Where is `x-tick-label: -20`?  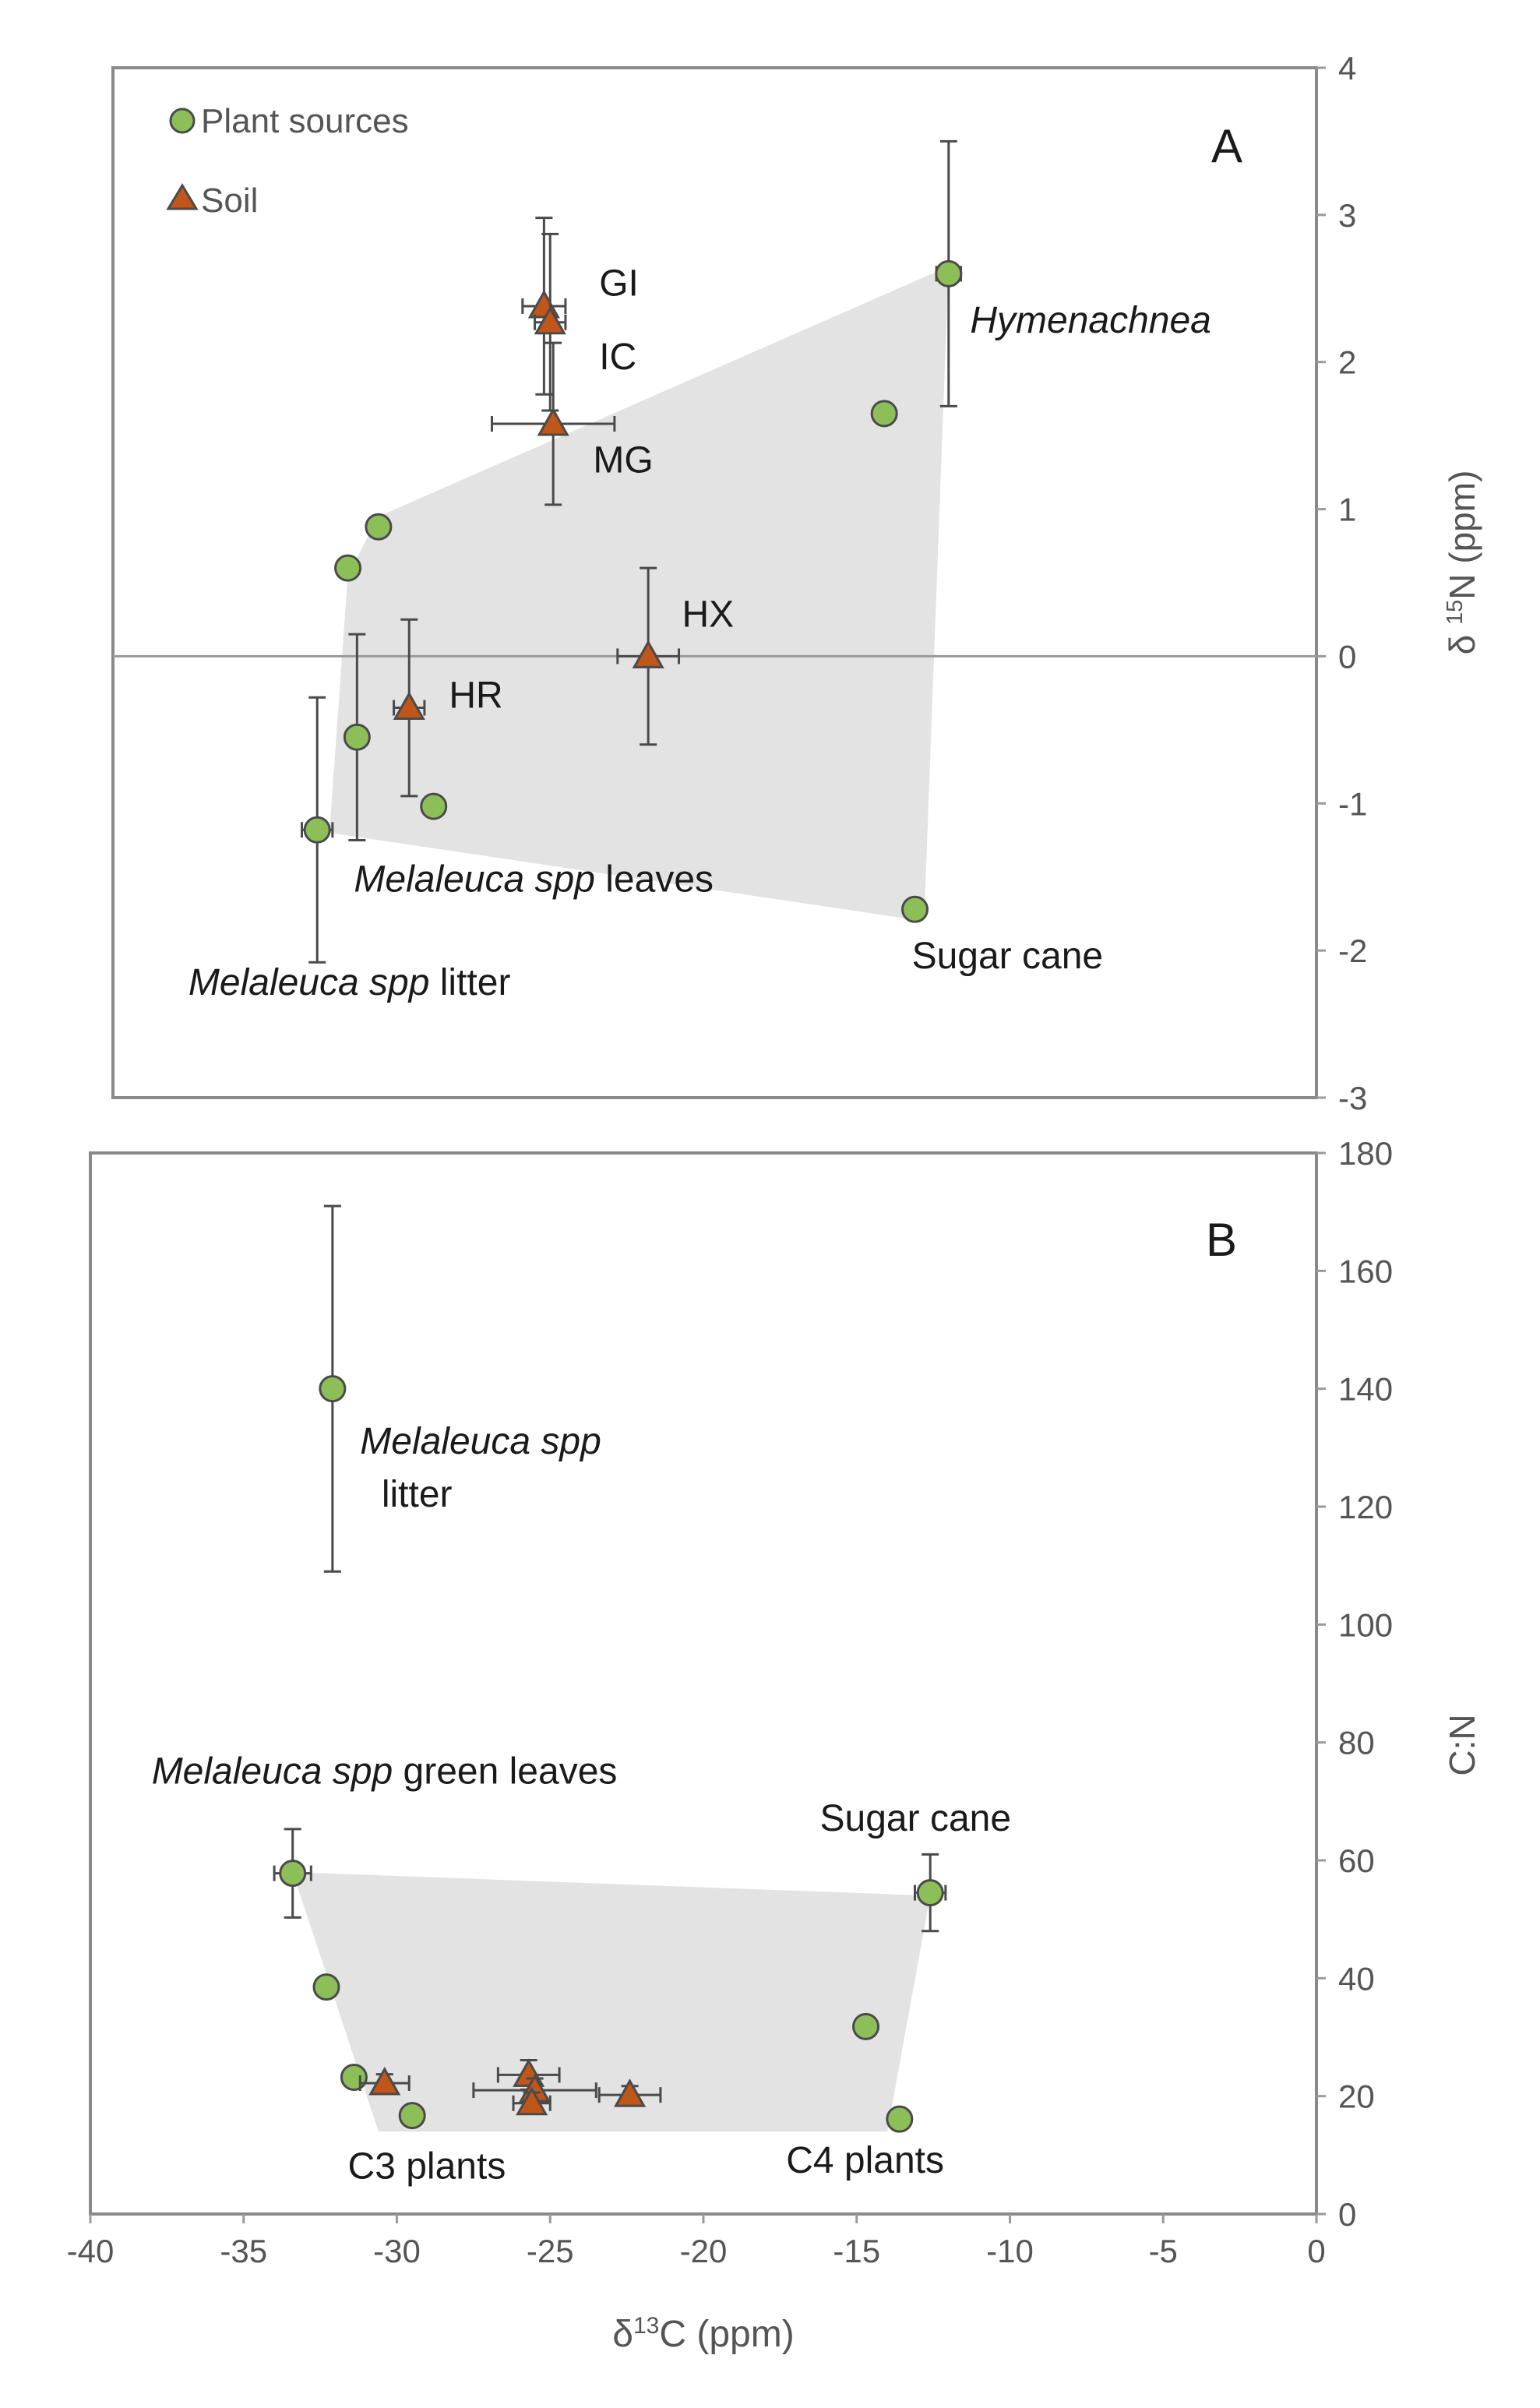 x-tick-label: -20 is located at coordinates (704, 2251).